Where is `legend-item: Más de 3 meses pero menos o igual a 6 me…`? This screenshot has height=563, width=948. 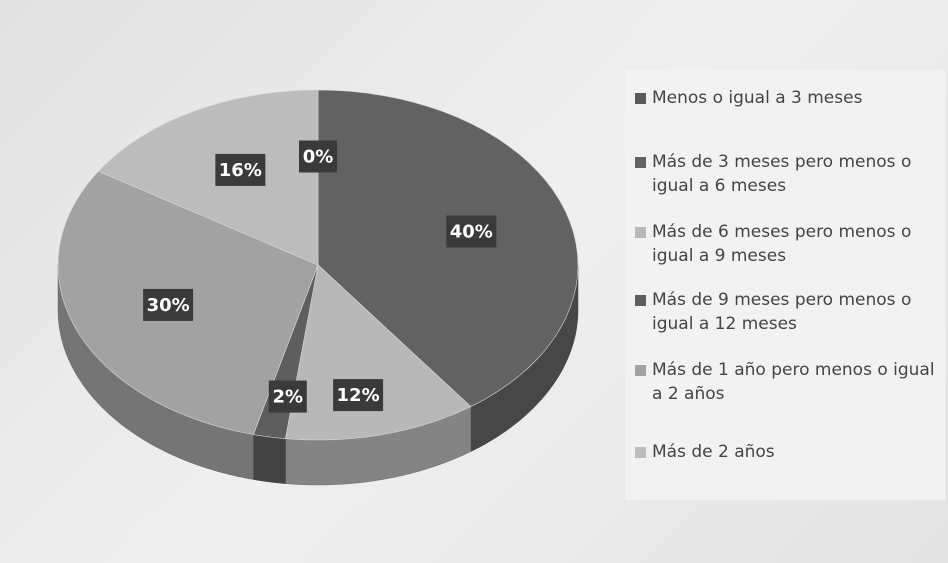
legend-item: Más de 3 meses pero menos o igual a 6 me… is located at coordinates (785, 174).